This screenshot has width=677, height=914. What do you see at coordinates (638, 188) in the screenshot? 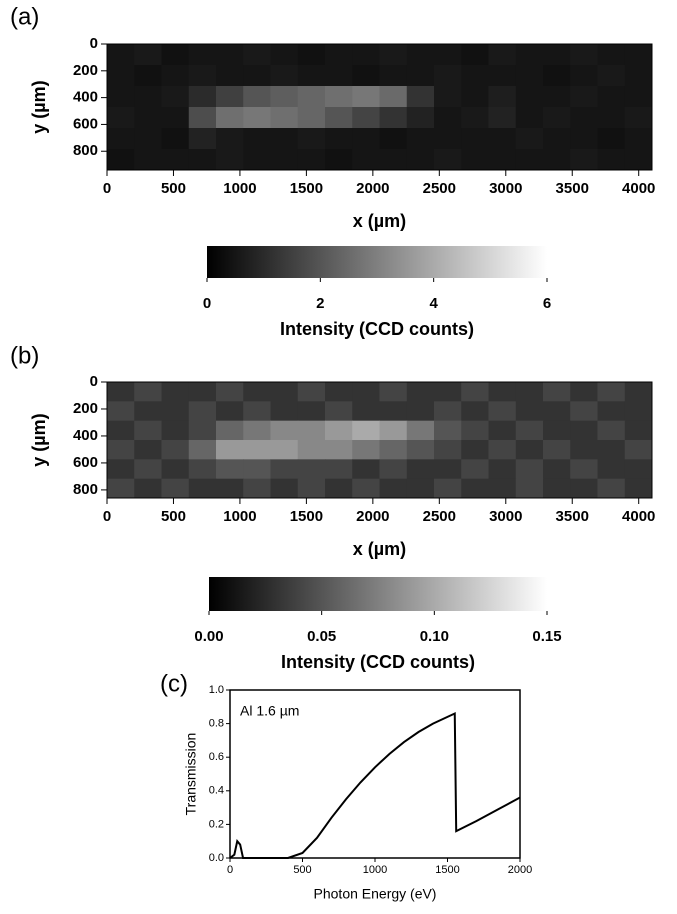
I see `x-tick-label: 4000` at bounding box center [638, 188].